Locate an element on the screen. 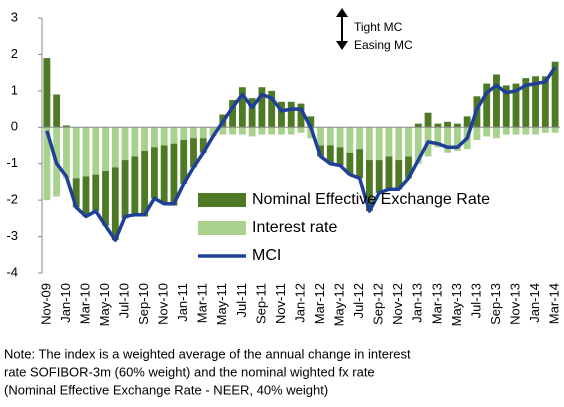 The height and width of the screenshot is (407, 564). x-tick-label: Jul-12 is located at coordinates (358, 300).